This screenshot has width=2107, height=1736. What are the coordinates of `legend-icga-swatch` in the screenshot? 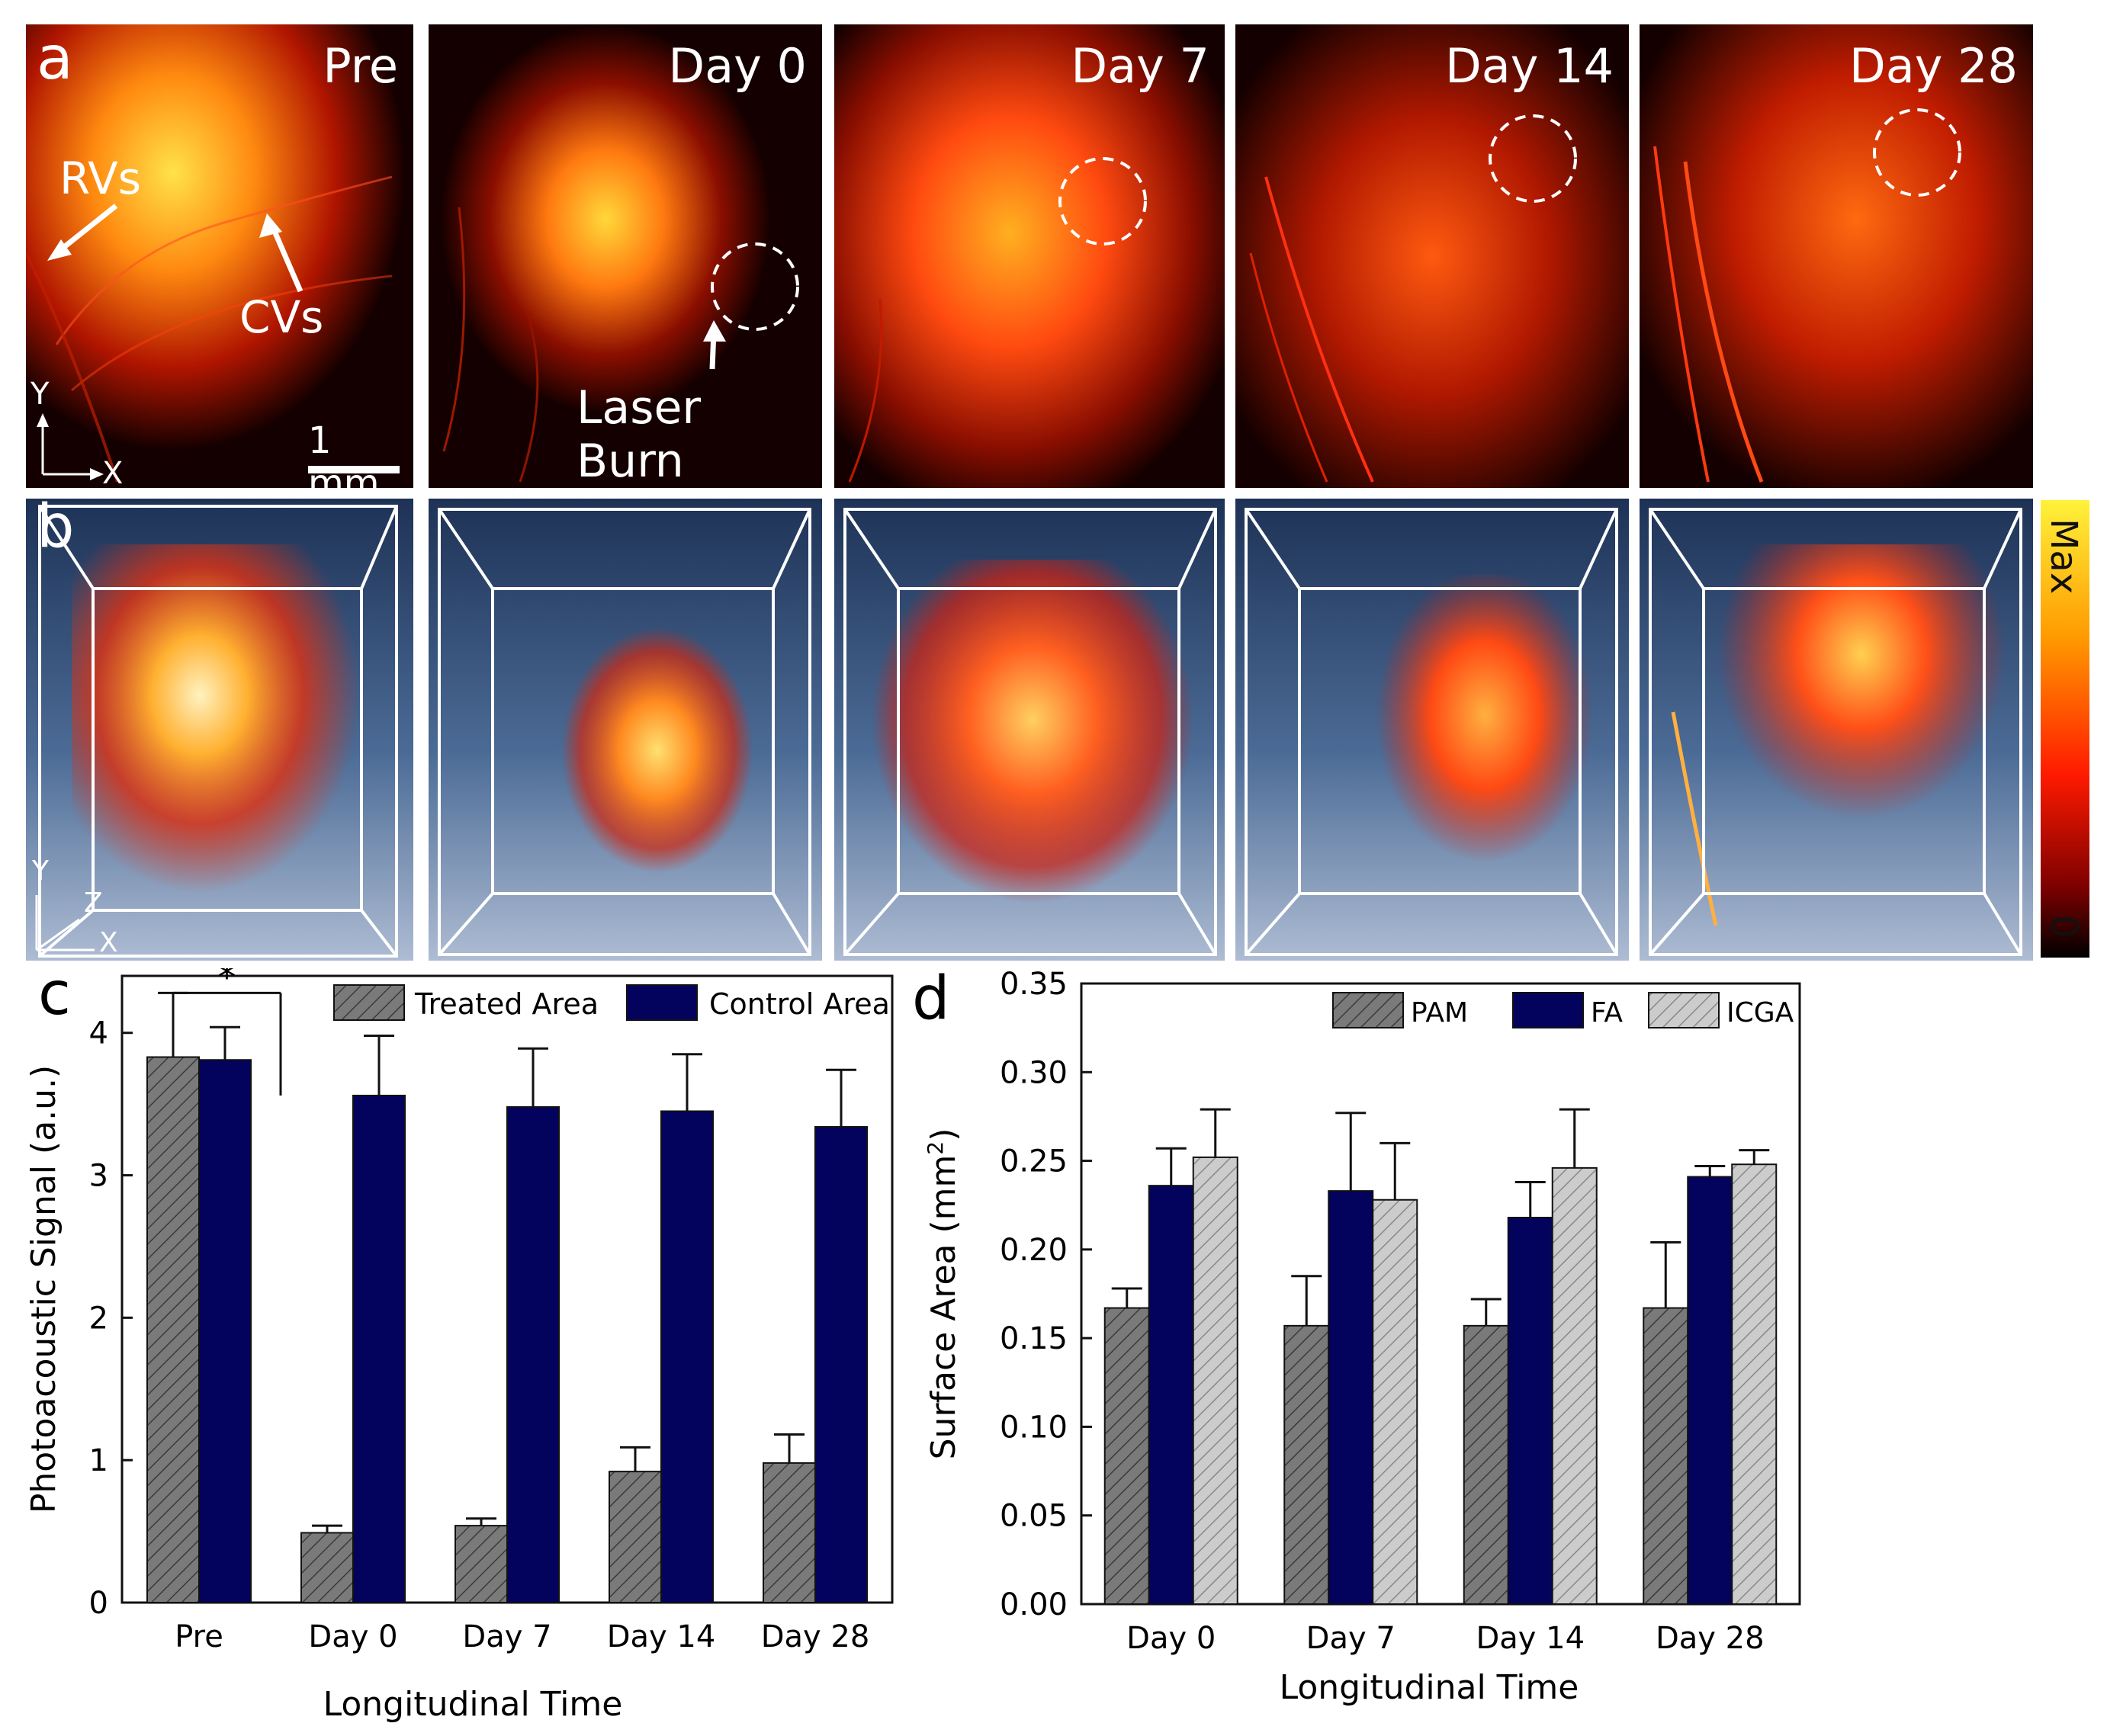 It's located at (1684, 1010).